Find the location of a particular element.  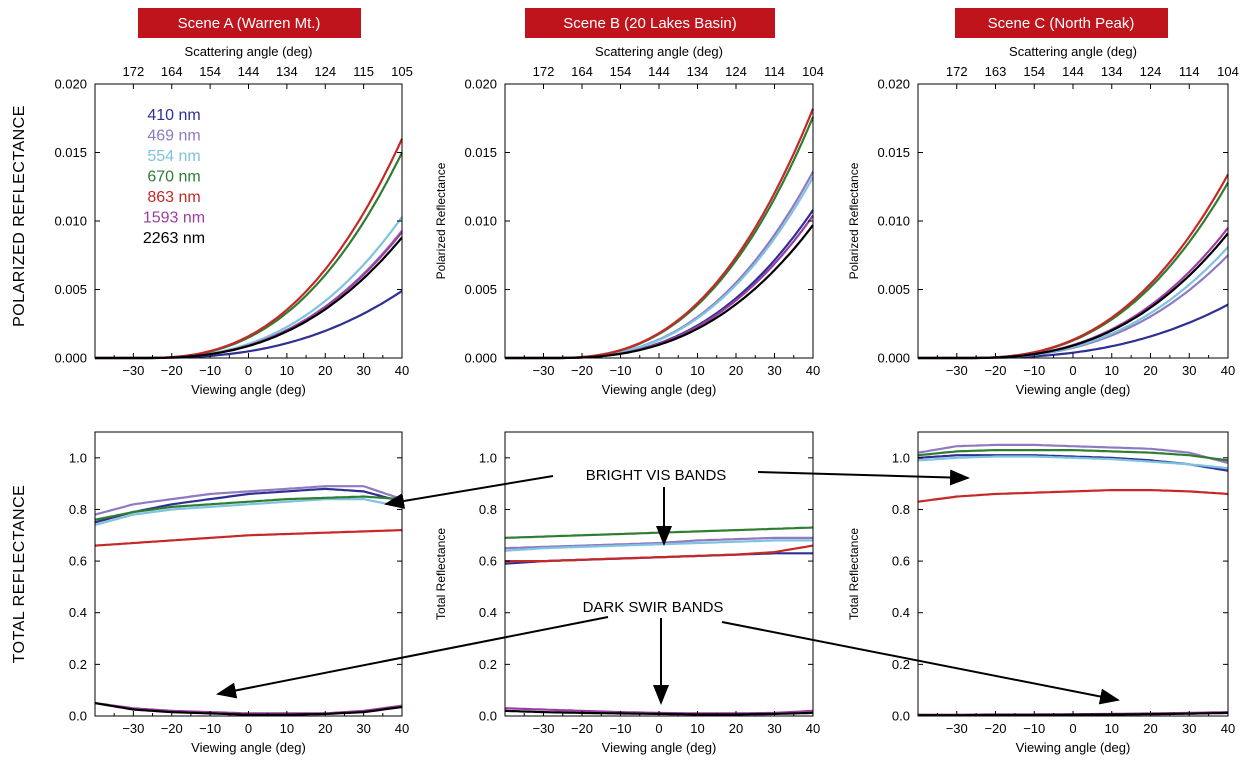

series-line-2263-nm is located at coordinates (249, 298).